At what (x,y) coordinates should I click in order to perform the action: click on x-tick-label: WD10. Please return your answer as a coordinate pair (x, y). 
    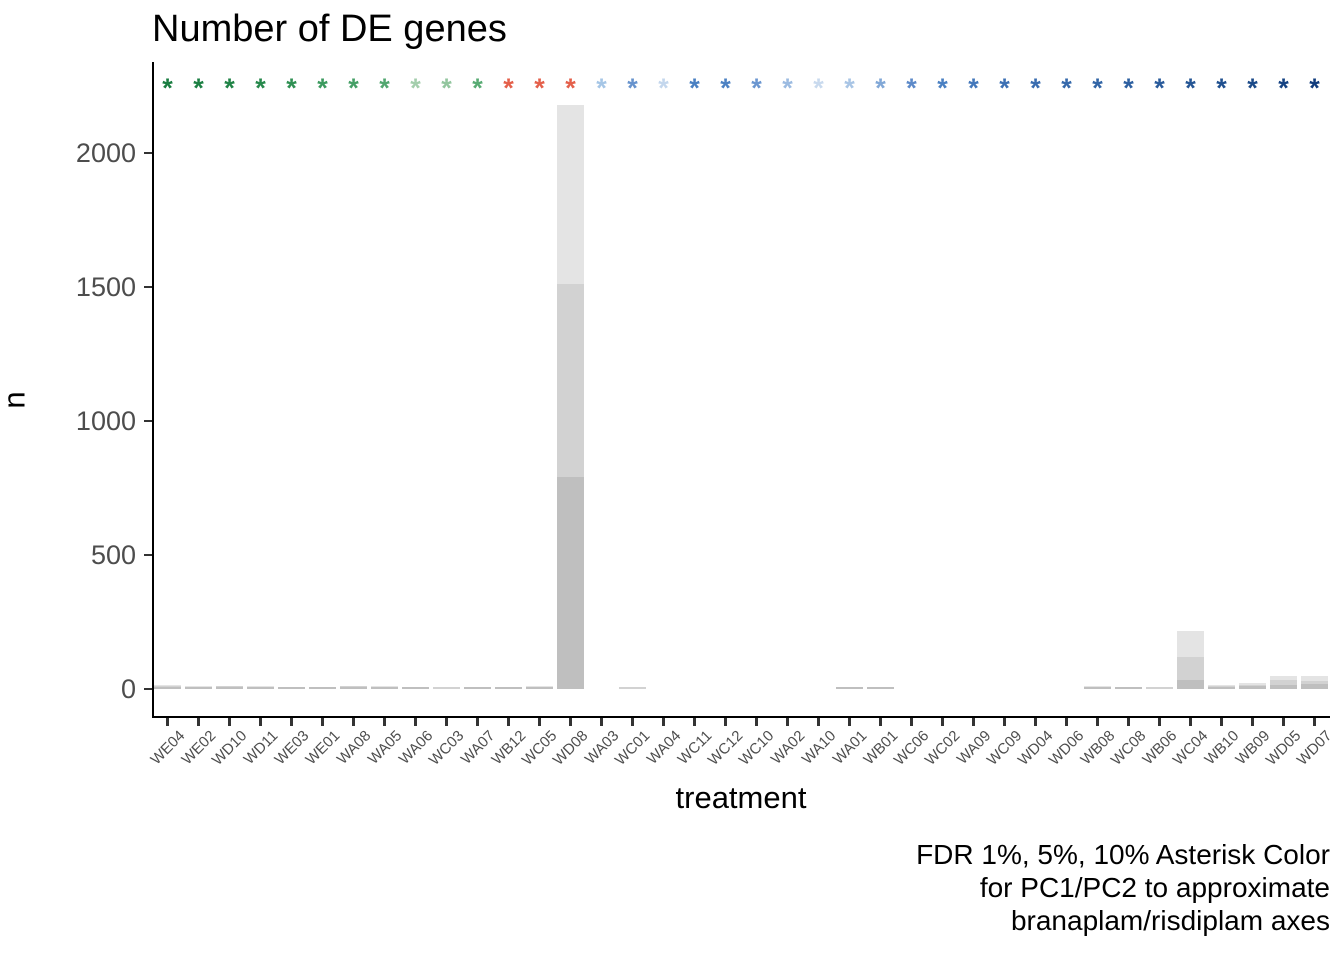
    Looking at the image, I should click on (229, 748).